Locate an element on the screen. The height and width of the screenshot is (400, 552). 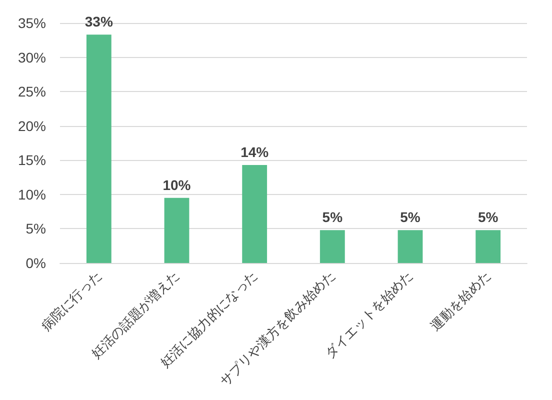
y-tick-label: 5% is located at coordinates (36, 228).